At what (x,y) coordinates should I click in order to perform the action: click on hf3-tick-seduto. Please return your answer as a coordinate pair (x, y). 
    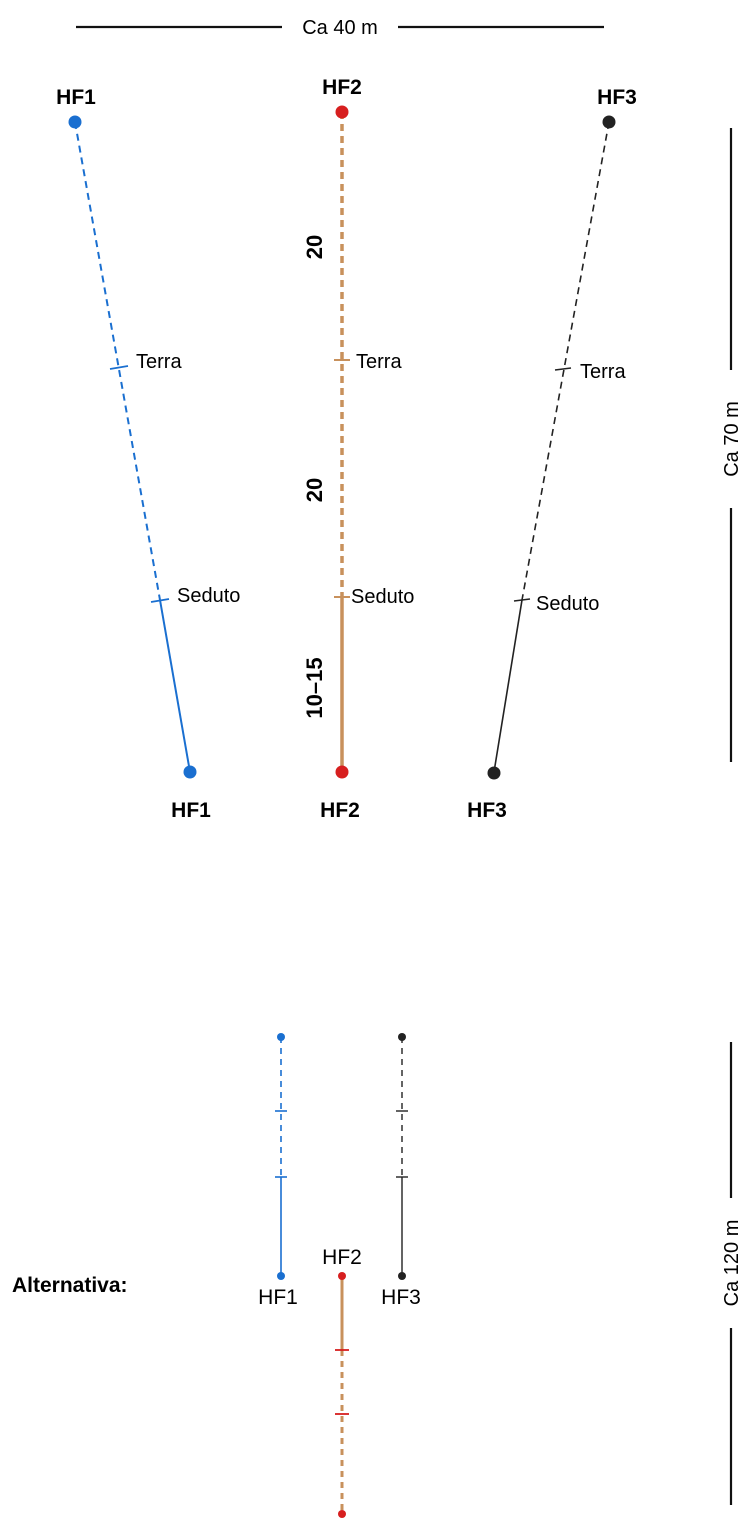
    Looking at the image, I should click on (522, 600).